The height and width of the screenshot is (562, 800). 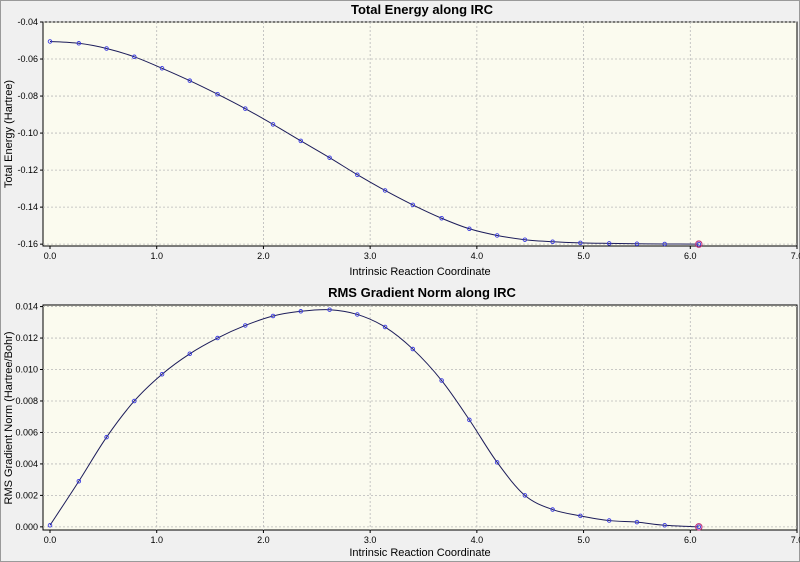 What do you see at coordinates (477, 540) in the screenshot?
I see `gradient-x-tick-label: 4.0` at bounding box center [477, 540].